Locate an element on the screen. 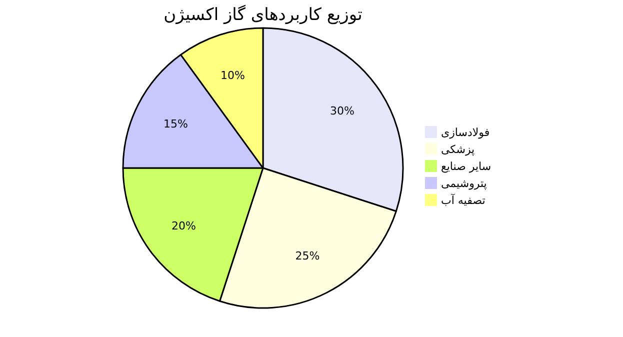 The width and height of the screenshot is (623, 337). data-label: 25% is located at coordinates (307, 255).